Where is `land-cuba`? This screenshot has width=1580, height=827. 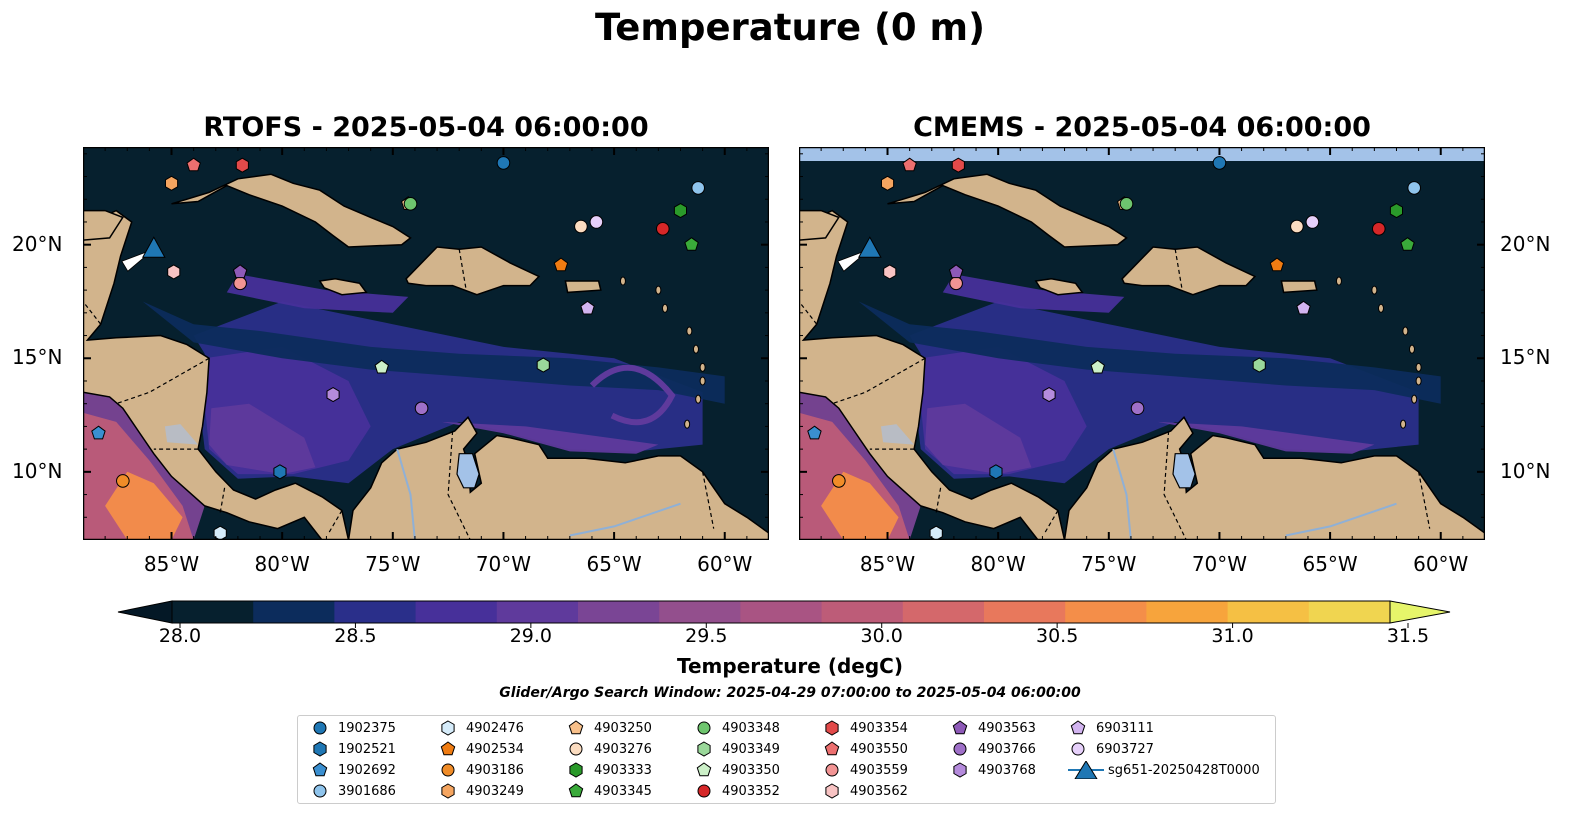
land-cuba is located at coordinates (1007, 210).